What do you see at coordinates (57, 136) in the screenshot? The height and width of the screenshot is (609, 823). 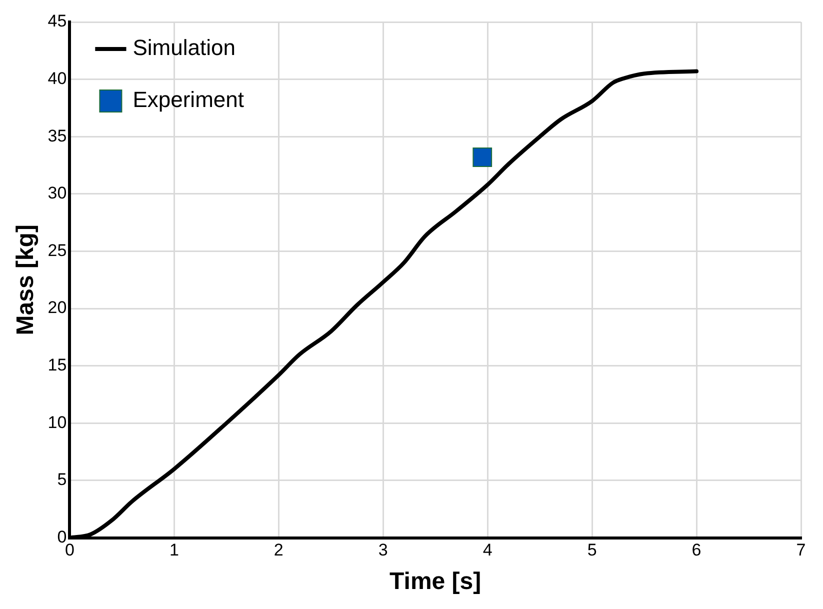 I see `y-tick-label: 35` at bounding box center [57, 136].